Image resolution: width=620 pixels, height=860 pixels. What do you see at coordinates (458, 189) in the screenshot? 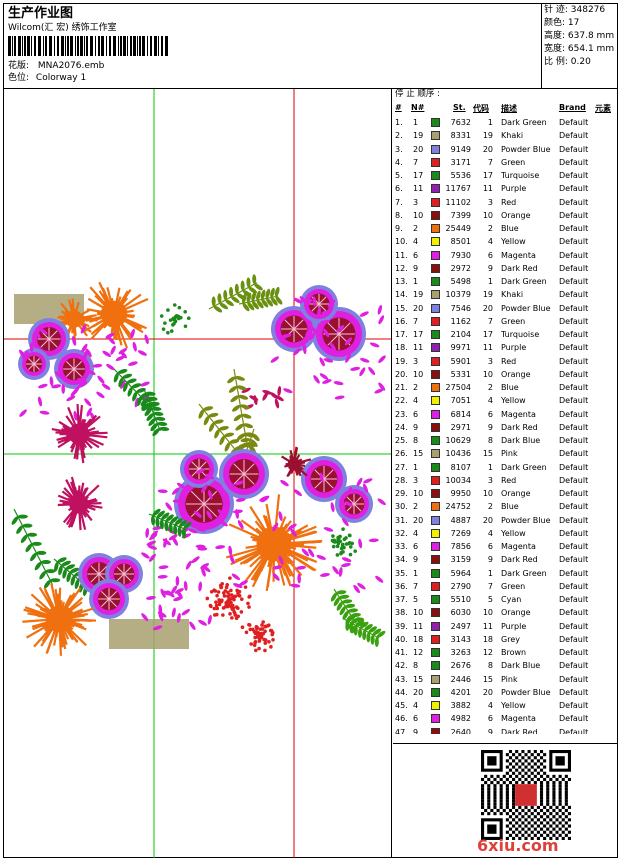
I see `row-stitches: 11767` at bounding box center [458, 189].